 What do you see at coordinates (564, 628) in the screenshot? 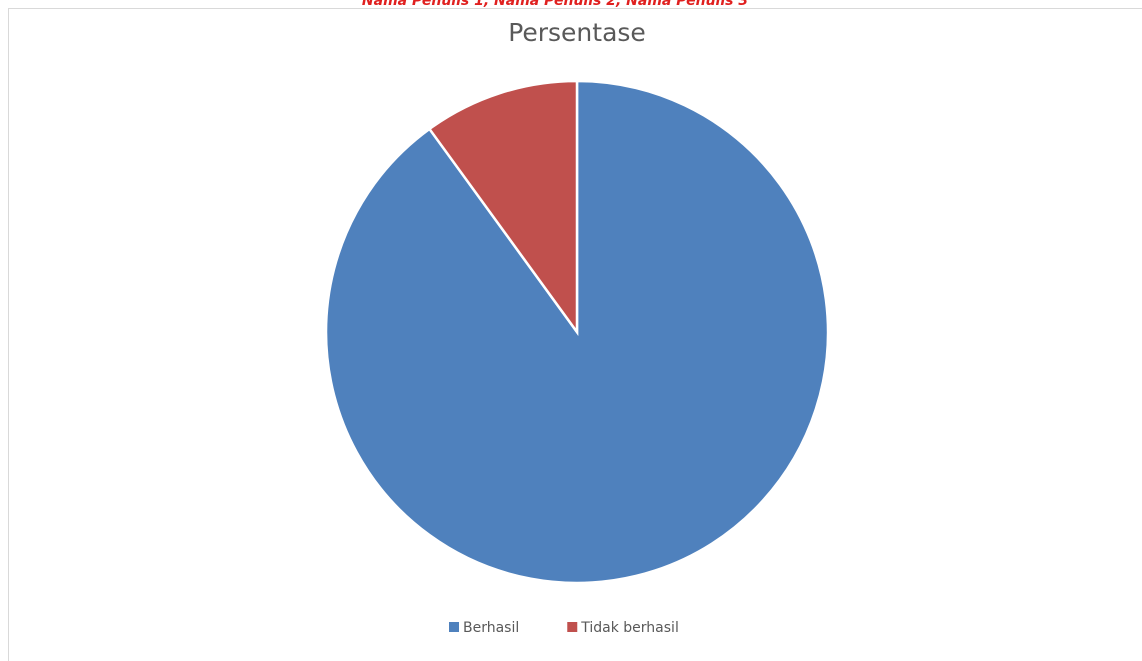
I see `legend: Berhasil Tidak berhasil` at bounding box center [564, 628].